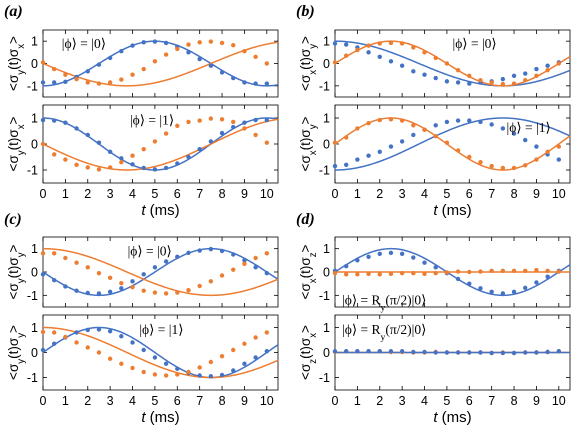  Describe the element at coordinates (16, 143) in the screenshot. I see `y-axis-label: <σy(t)σx>` at that location.